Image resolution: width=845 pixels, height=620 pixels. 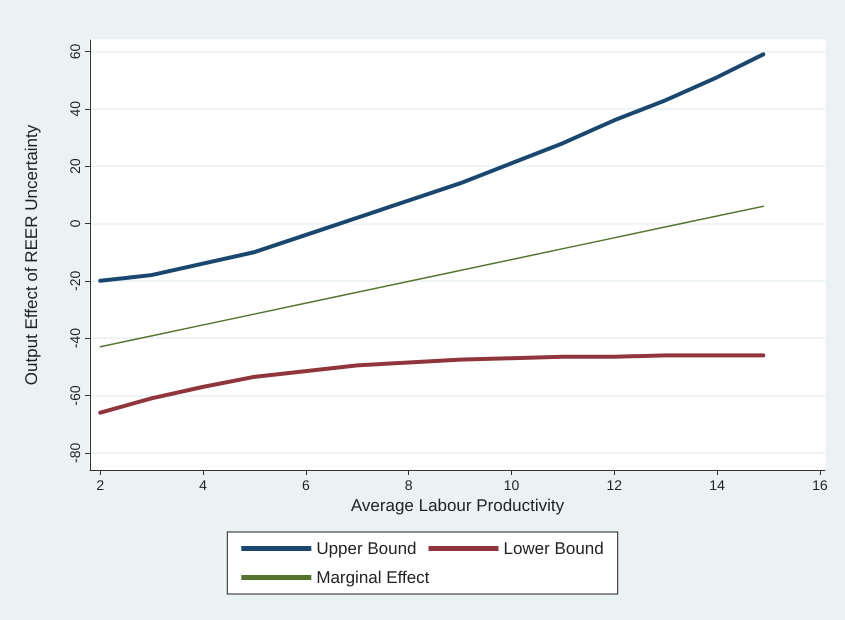 What do you see at coordinates (717, 485) in the screenshot?
I see `x-tick-label: 14` at bounding box center [717, 485].